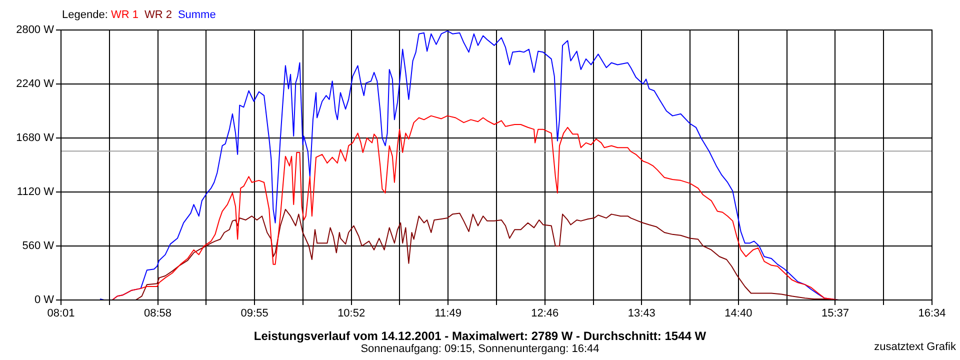 The image size is (960, 360). Describe the element at coordinates (254, 314) in the screenshot. I see `x-tick-label: 09:55` at that location.